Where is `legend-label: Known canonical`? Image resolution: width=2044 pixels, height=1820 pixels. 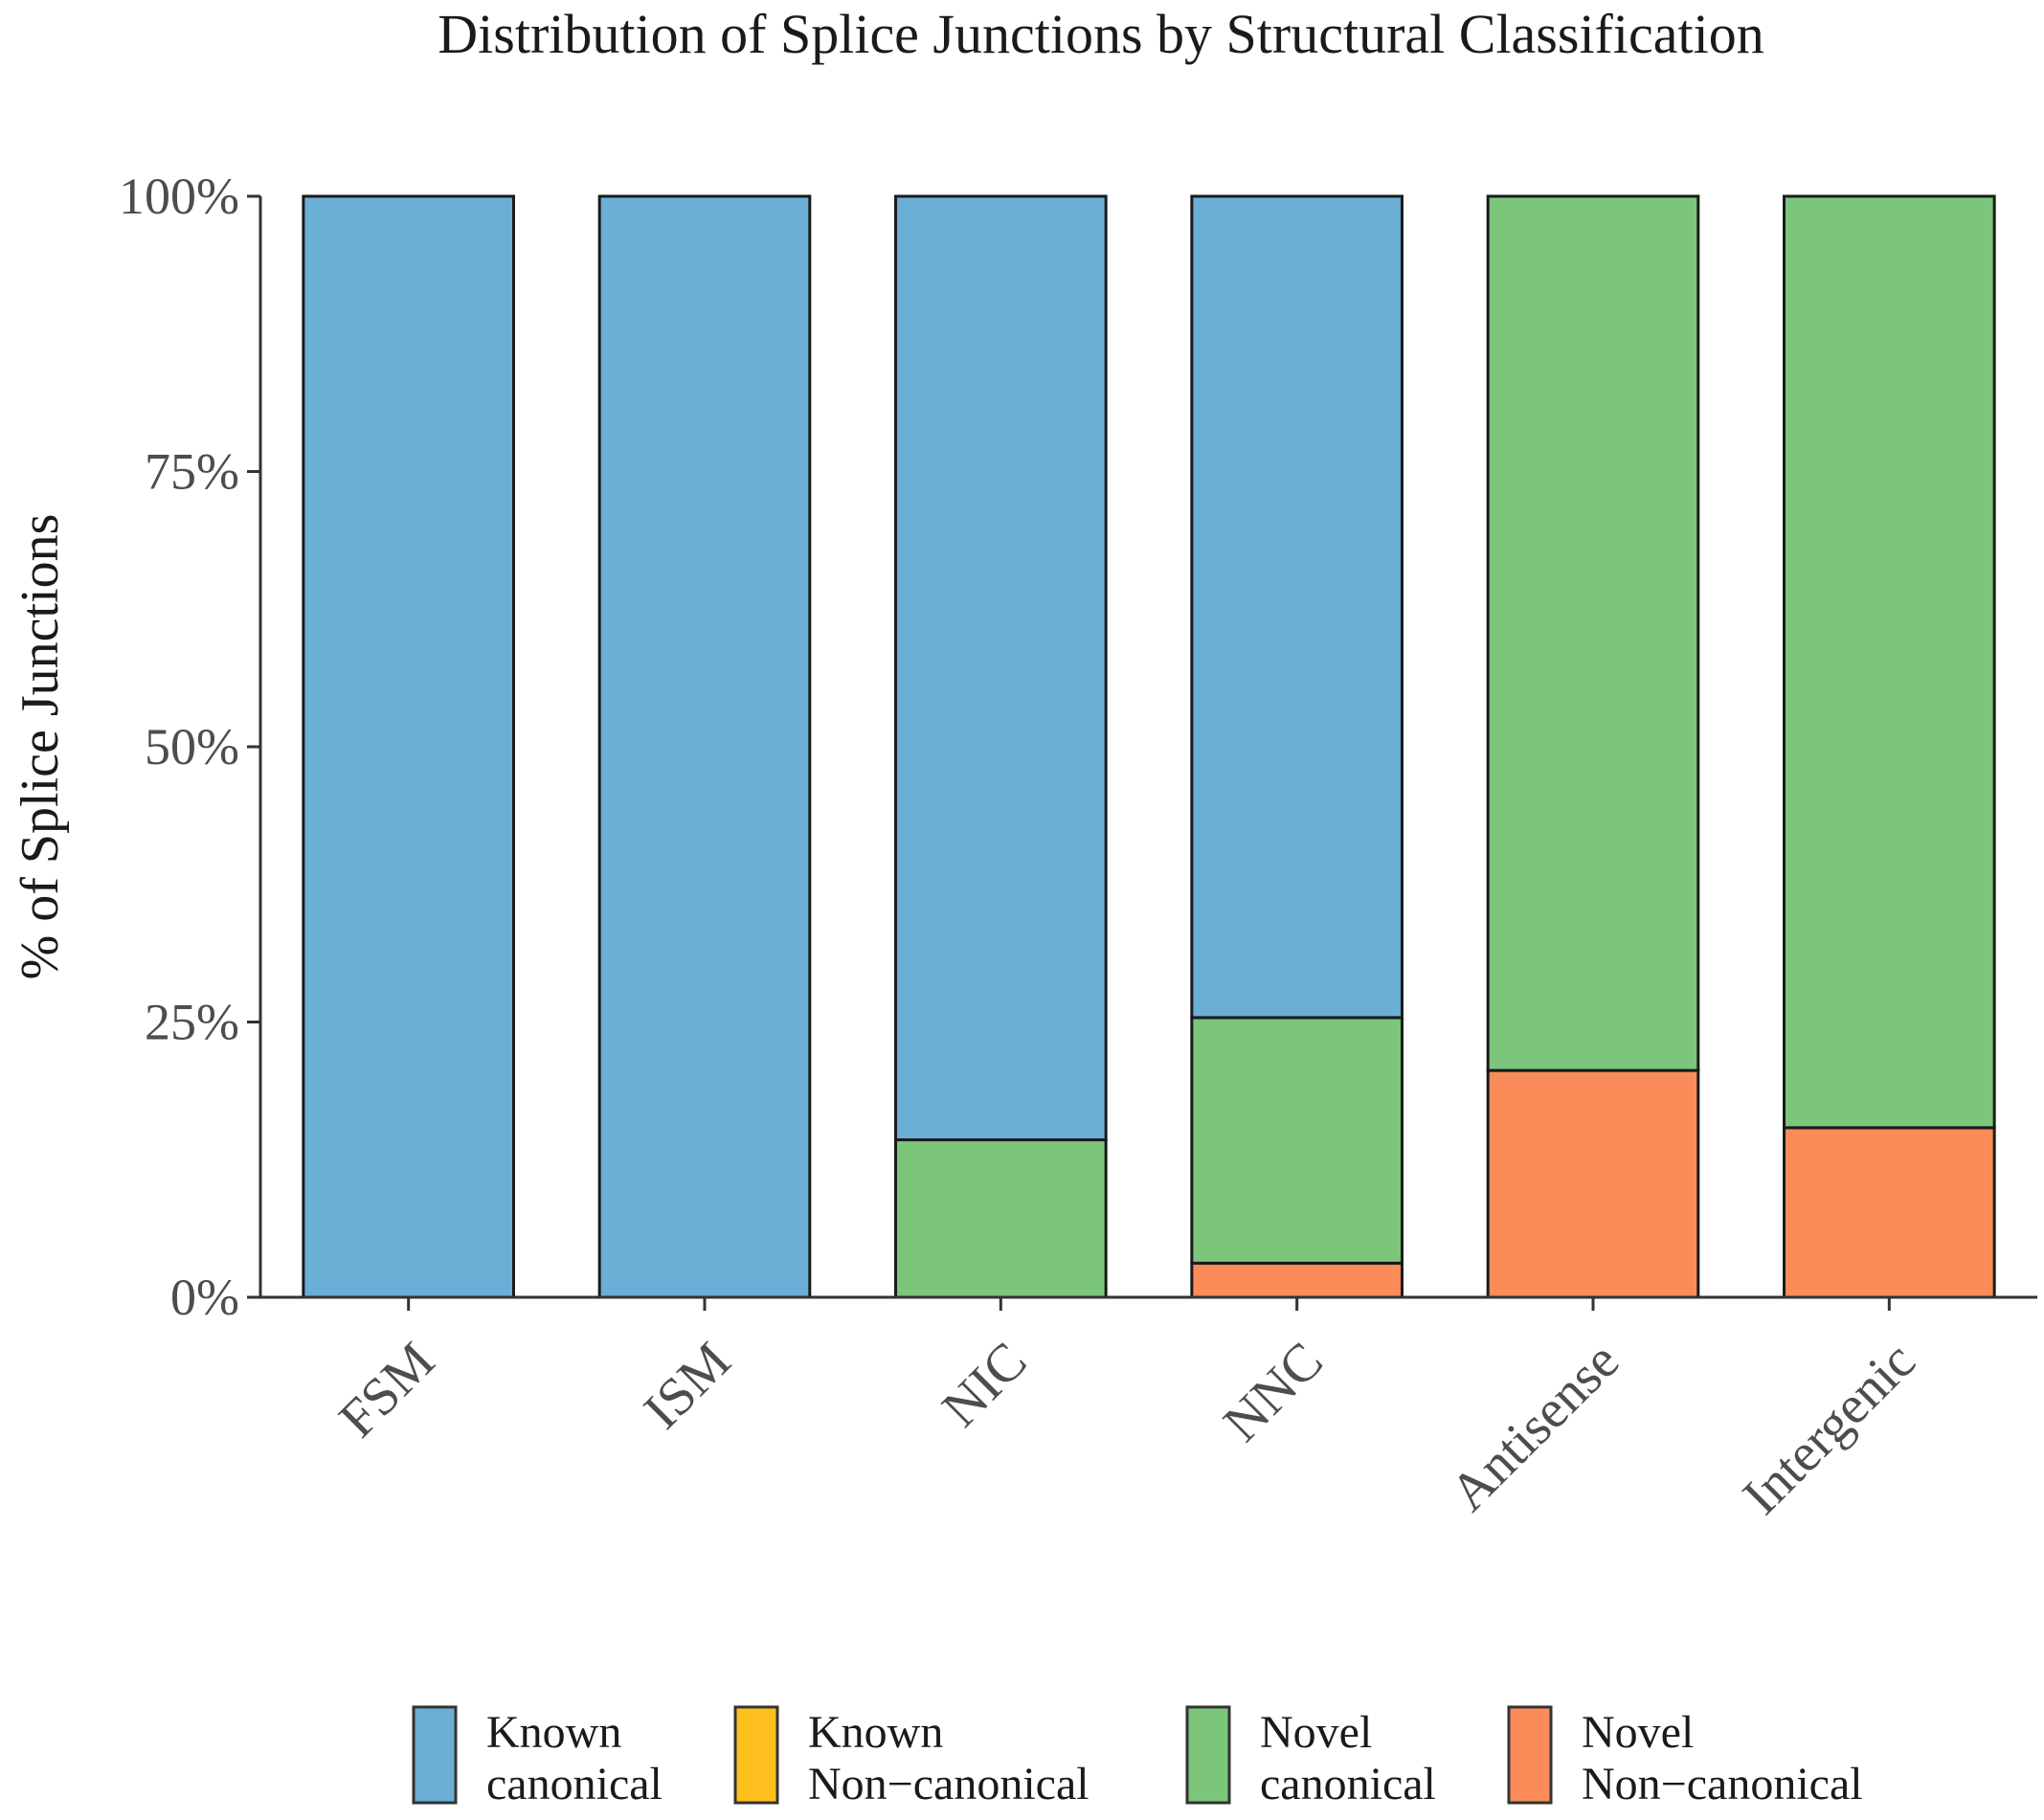
legend-label: Known canonical is located at coordinates (574, 1758).